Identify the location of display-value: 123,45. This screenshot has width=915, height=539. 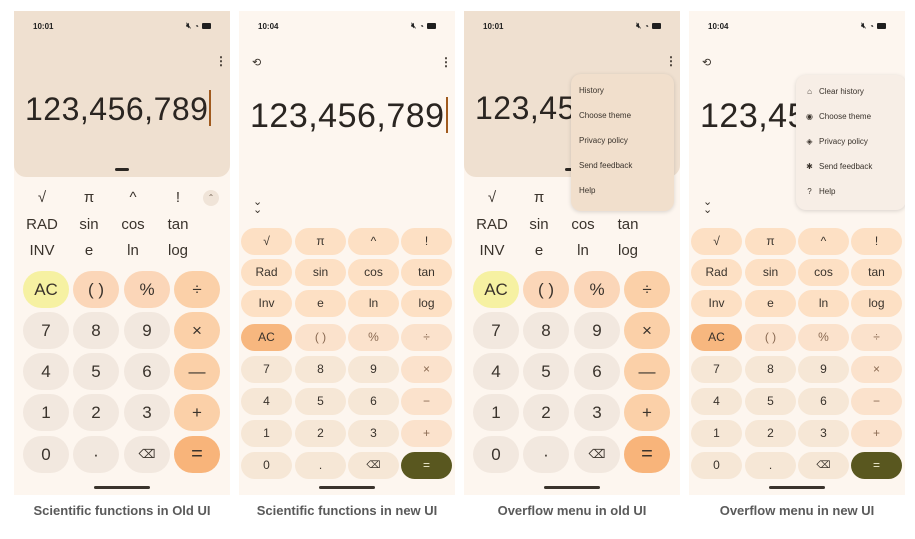
(753, 116).